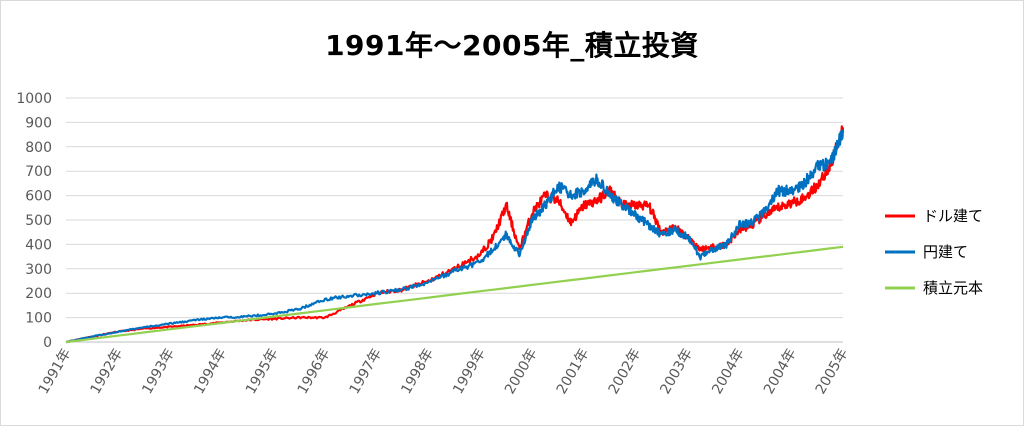  I want to click on legend-label: 積立元本, so click(953, 288).